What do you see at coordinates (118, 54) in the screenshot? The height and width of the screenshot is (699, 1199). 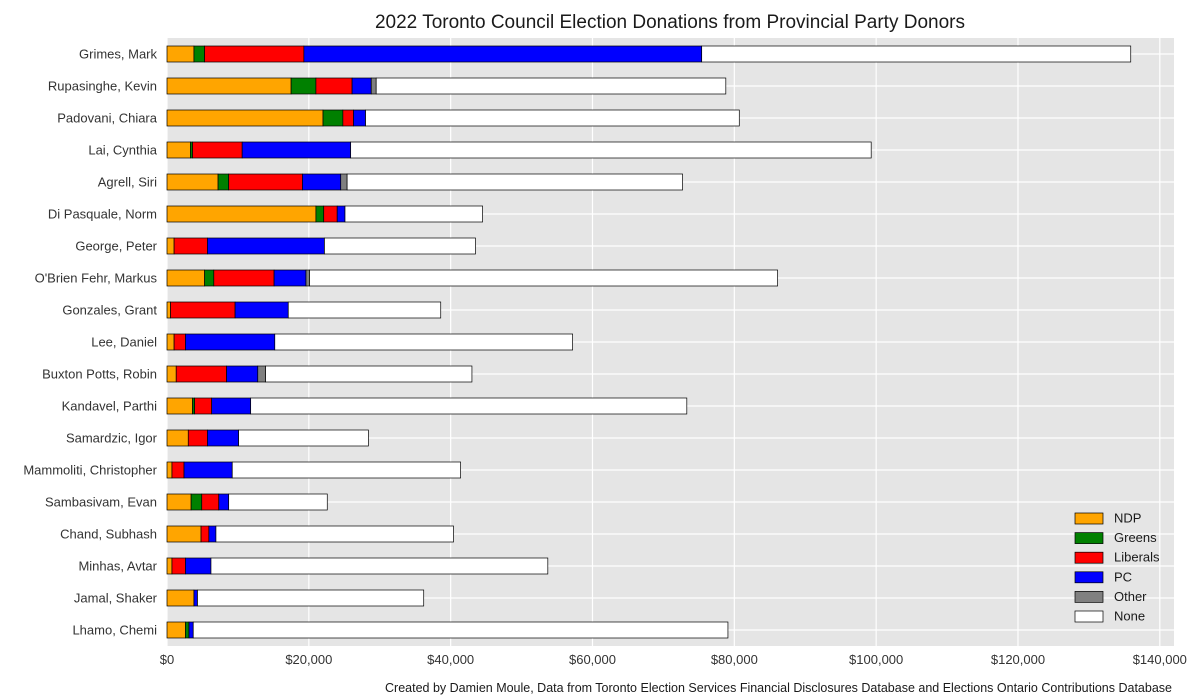 I see `y-tick-label: Grimes, Mark` at bounding box center [118, 54].